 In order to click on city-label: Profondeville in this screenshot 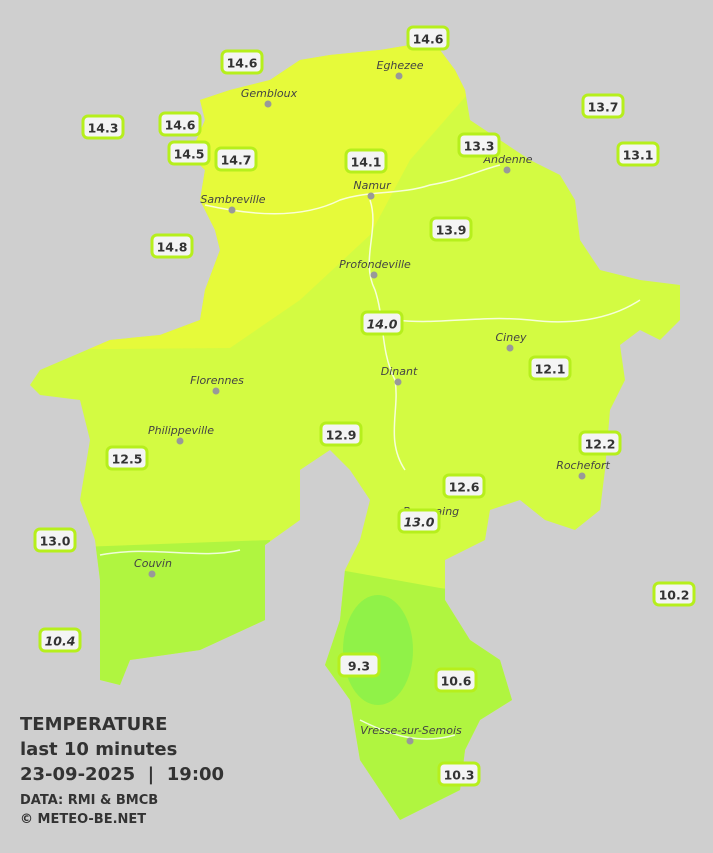, I will do `click(375, 264)`.